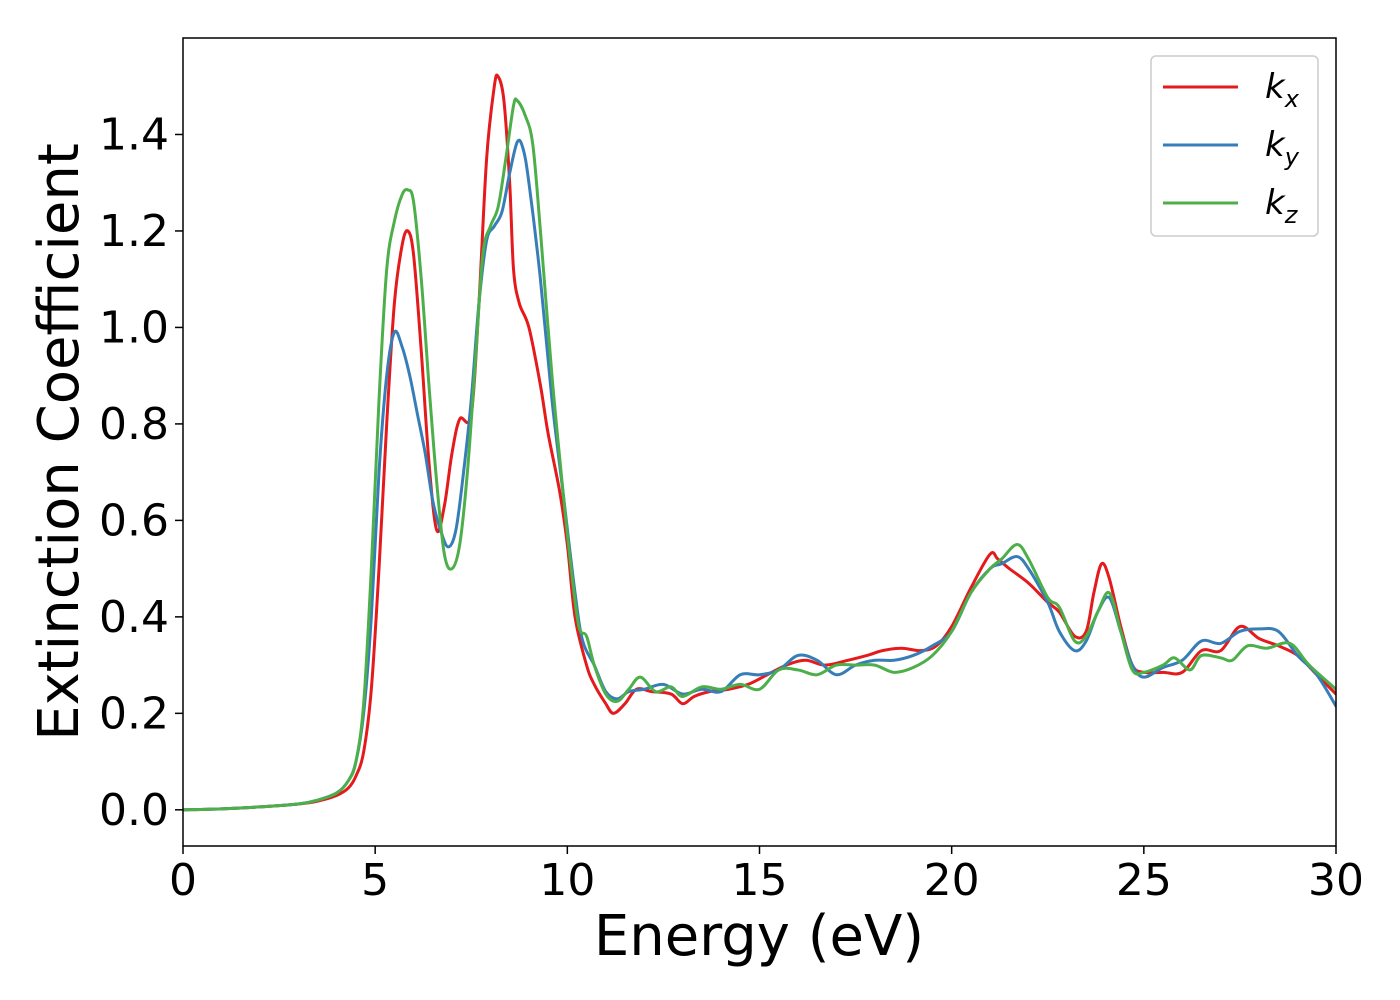 This screenshot has height=1000, width=1400. What do you see at coordinates (134, 810) in the screenshot?
I see `y-tick-label: 0.0` at bounding box center [134, 810].